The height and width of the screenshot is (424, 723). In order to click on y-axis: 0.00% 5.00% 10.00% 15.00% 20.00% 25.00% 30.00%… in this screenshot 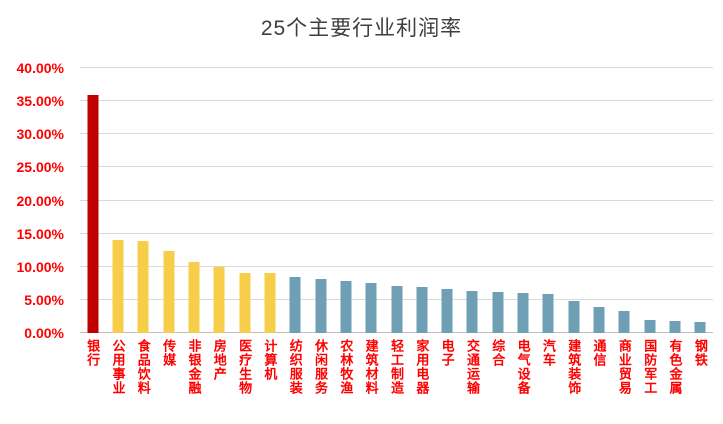, I will do `click(35, 200)`.